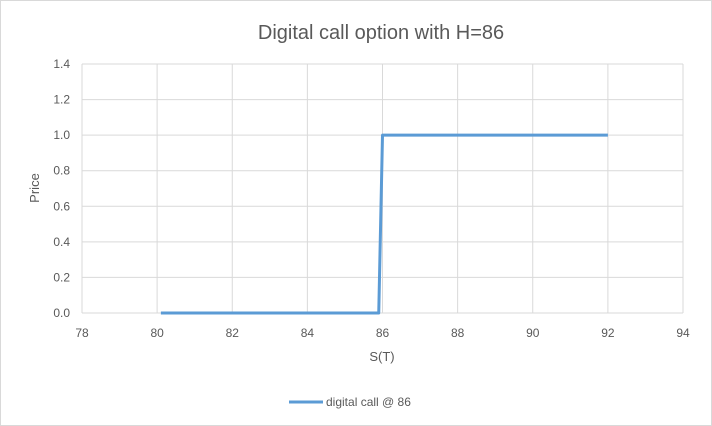  What do you see at coordinates (683, 333) in the screenshot?
I see `x-tick-label: 94` at bounding box center [683, 333].